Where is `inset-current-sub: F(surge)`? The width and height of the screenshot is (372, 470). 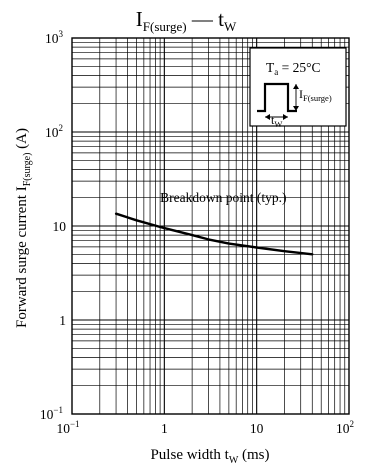
inset-current-sub: F(surge) is located at coordinates (317, 98).